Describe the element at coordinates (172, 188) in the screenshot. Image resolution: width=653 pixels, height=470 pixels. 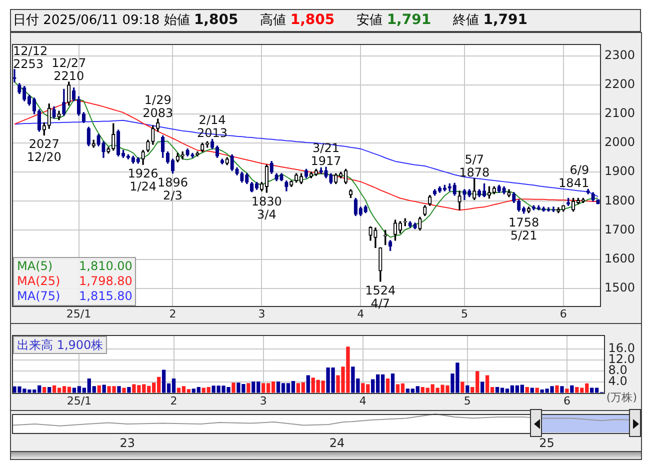
I see `annotation: 1896 2/3` at that location.